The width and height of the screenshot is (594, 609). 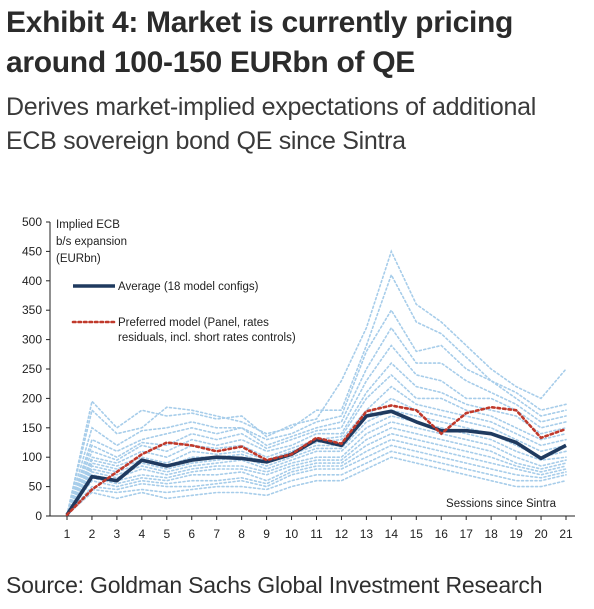 What do you see at coordinates (541, 534) in the screenshot?
I see `x-tick-label-20: 20` at bounding box center [541, 534].